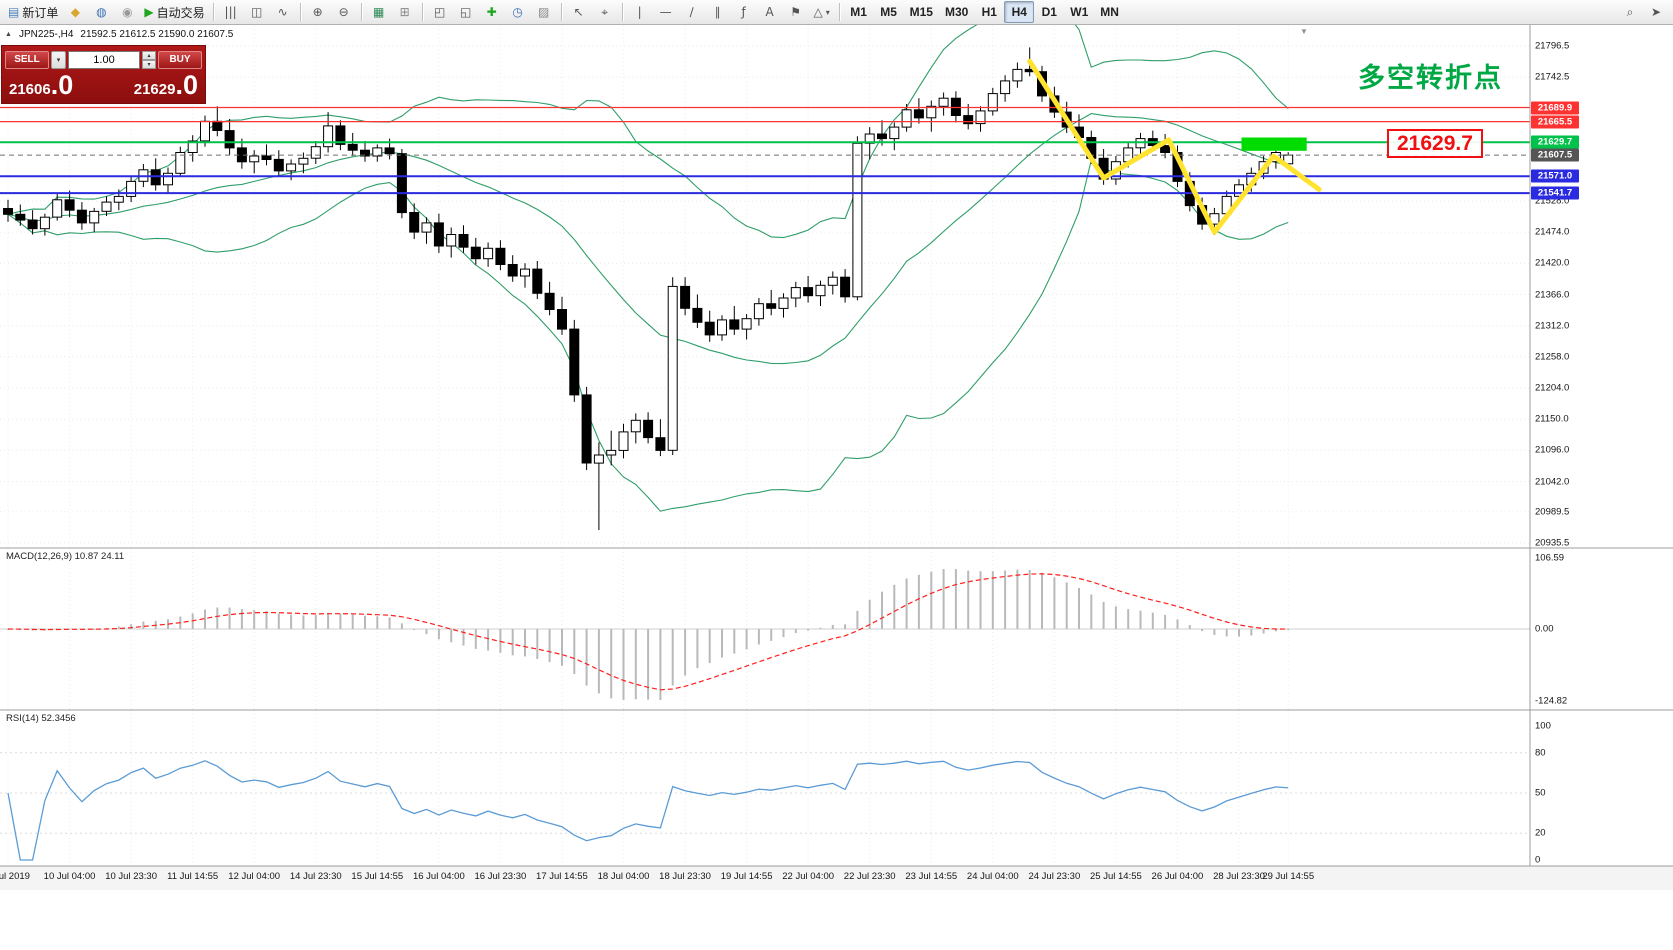 The width and height of the screenshot is (1673, 950). What do you see at coordinates (27, 59) in the screenshot?
I see `sell-button: SELL` at bounding box center [27, 59].